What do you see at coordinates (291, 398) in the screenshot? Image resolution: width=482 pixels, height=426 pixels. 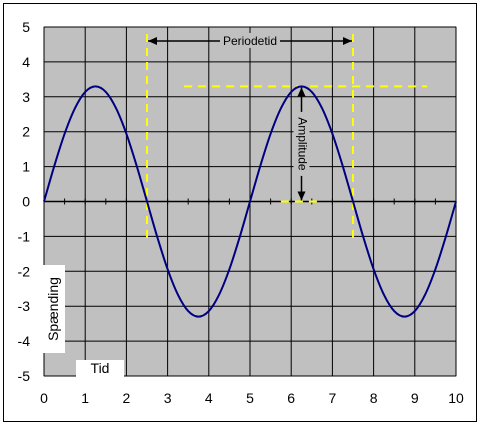 I see `x-tick-label: 6` at bounding box center [291, 398].